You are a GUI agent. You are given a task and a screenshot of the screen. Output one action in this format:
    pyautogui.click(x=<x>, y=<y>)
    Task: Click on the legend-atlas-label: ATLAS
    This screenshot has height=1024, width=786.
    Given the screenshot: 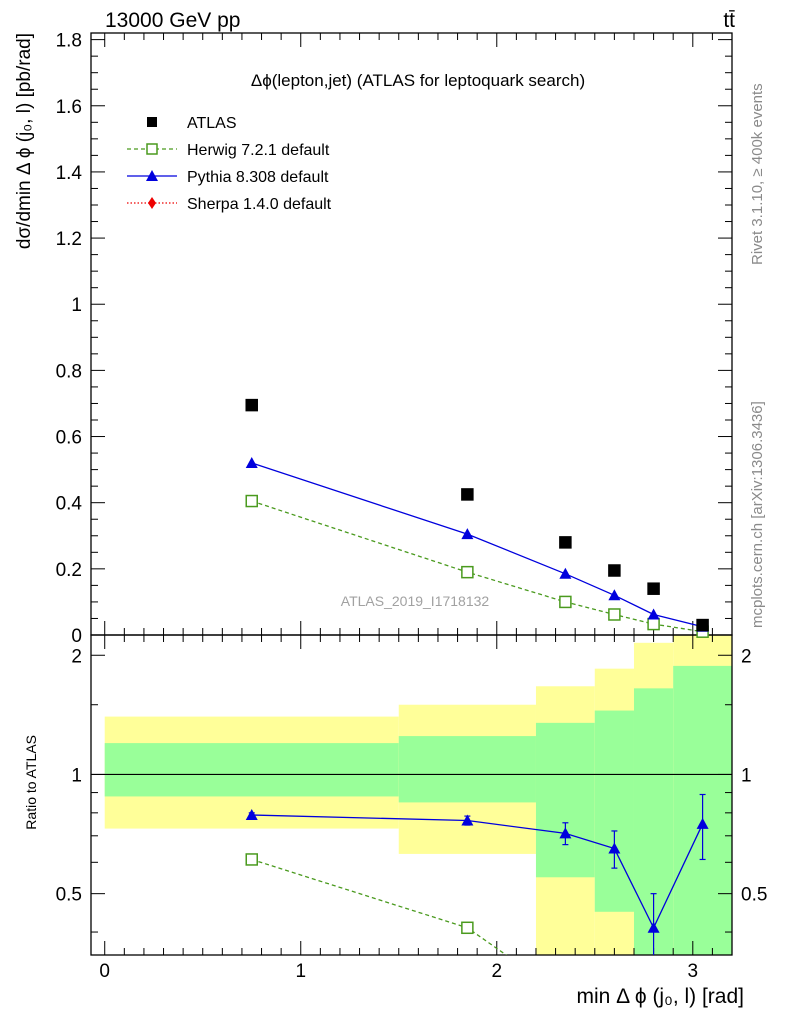 What is the action you would take?
    pyautogui.click(x=212, y=123)
    